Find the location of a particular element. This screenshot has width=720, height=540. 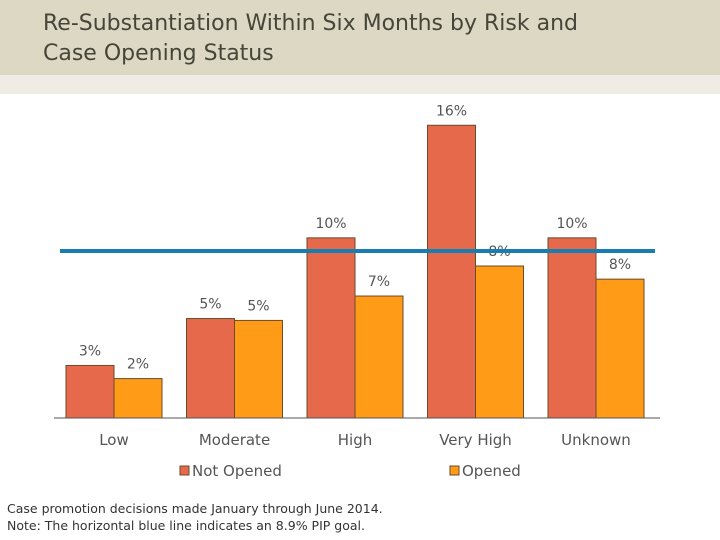

title-sub-band is located at coordinates (360, 84).